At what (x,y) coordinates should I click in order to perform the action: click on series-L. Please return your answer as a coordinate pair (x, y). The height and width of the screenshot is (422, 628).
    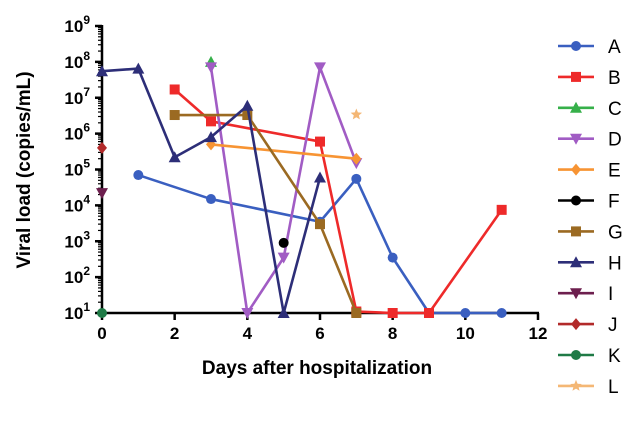
    Looking at the image, I should click on (356, 114).